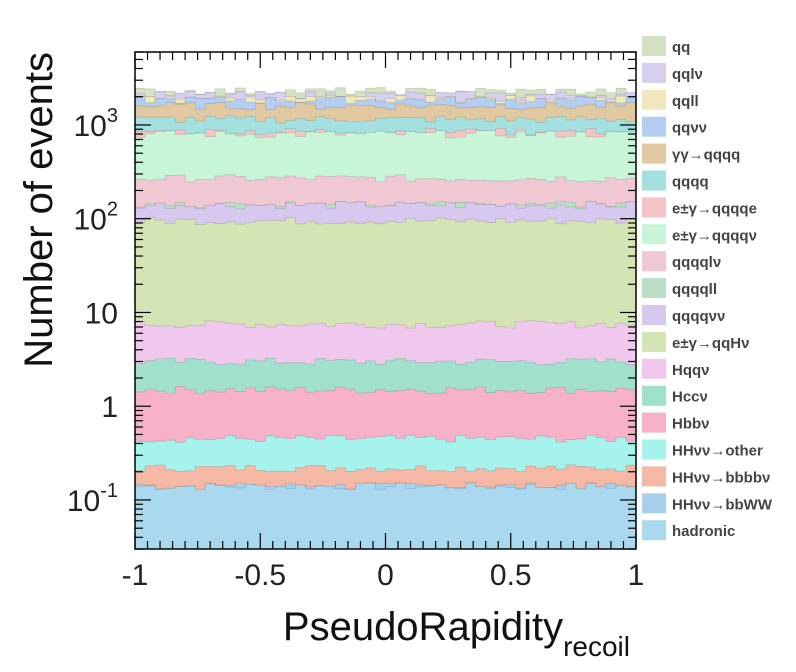 The width and height of the screenshot is (796, 672). Describe the element at coordinates (135, 575) in the screenshot. I see `x-tick-label: -1` at that location.